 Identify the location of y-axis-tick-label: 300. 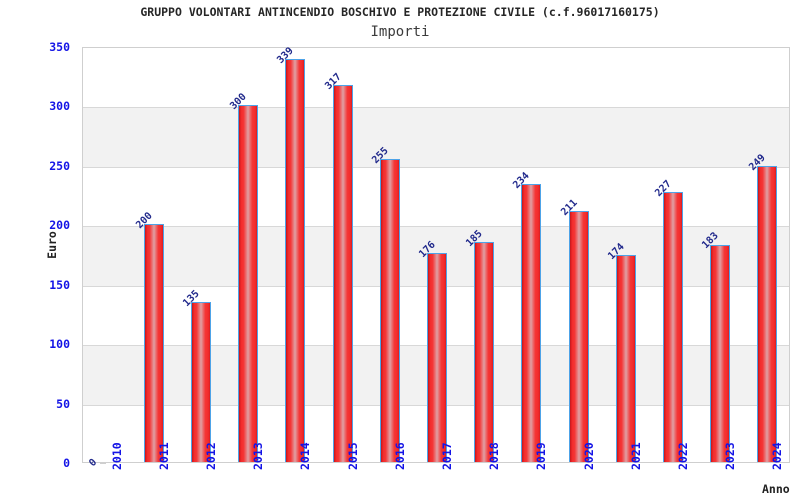
(59, 106).